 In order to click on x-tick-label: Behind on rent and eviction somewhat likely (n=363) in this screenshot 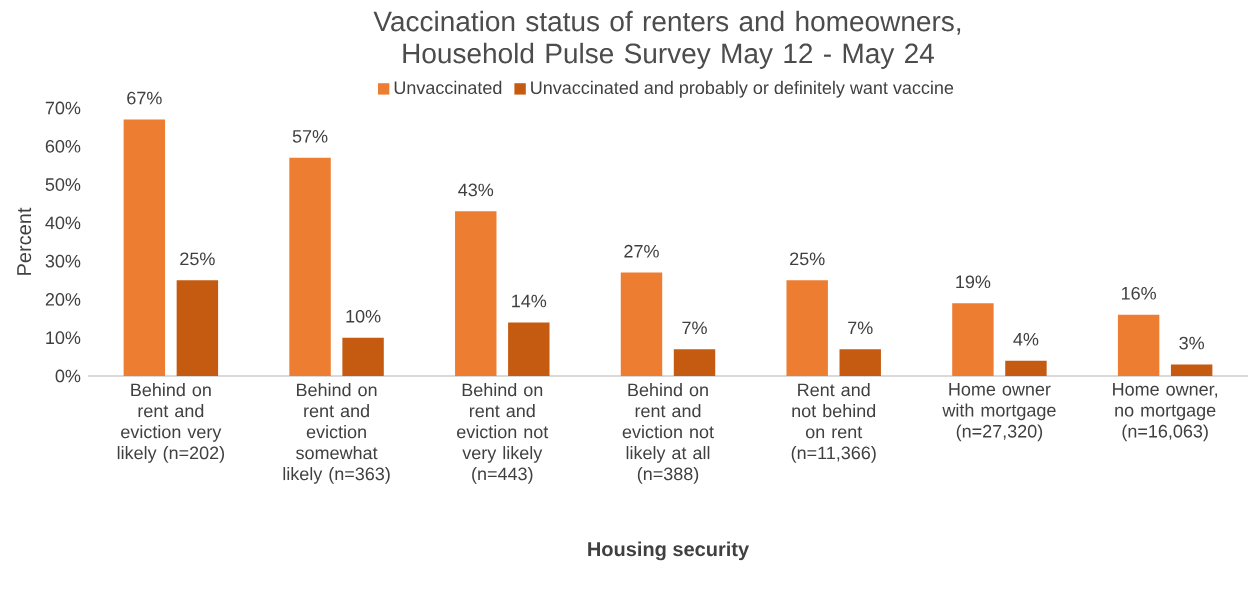, I will do `click(336, 433)`.